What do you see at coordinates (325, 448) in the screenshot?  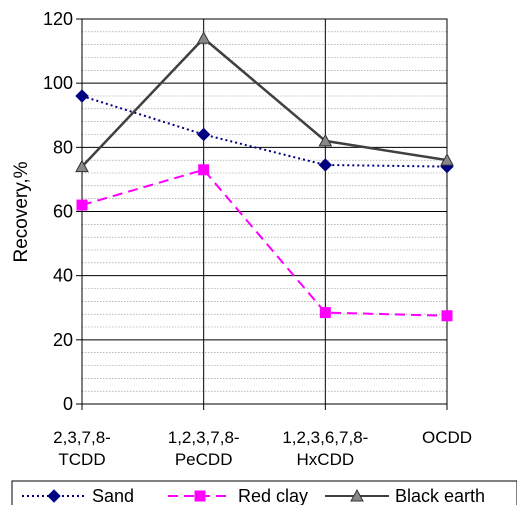 I see `x-tick-label: 1,2,3,6,7,8-HxCDD` at bounding box center [325, 448].